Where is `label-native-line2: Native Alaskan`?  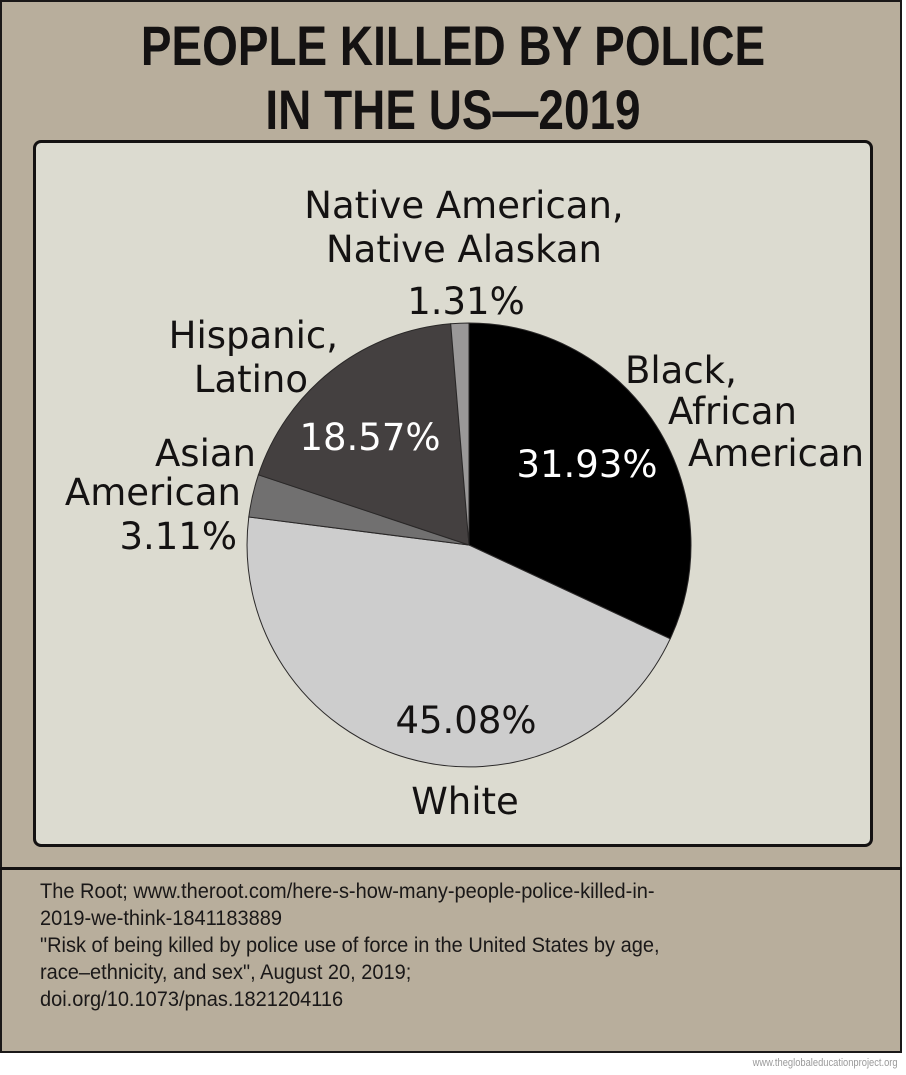 label-native-line2: Native Alaskan is located at coordinates (464, 249).